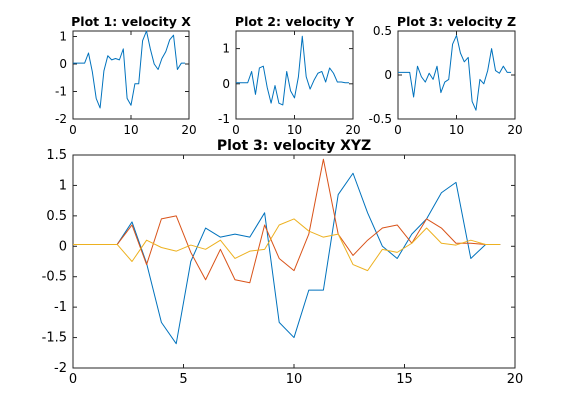 This screenshot has width=570, height=413. Describe the element at coordinates (54, 338) in the screenshot. I see `y-tick-label-1-5: -1.5` at that location.